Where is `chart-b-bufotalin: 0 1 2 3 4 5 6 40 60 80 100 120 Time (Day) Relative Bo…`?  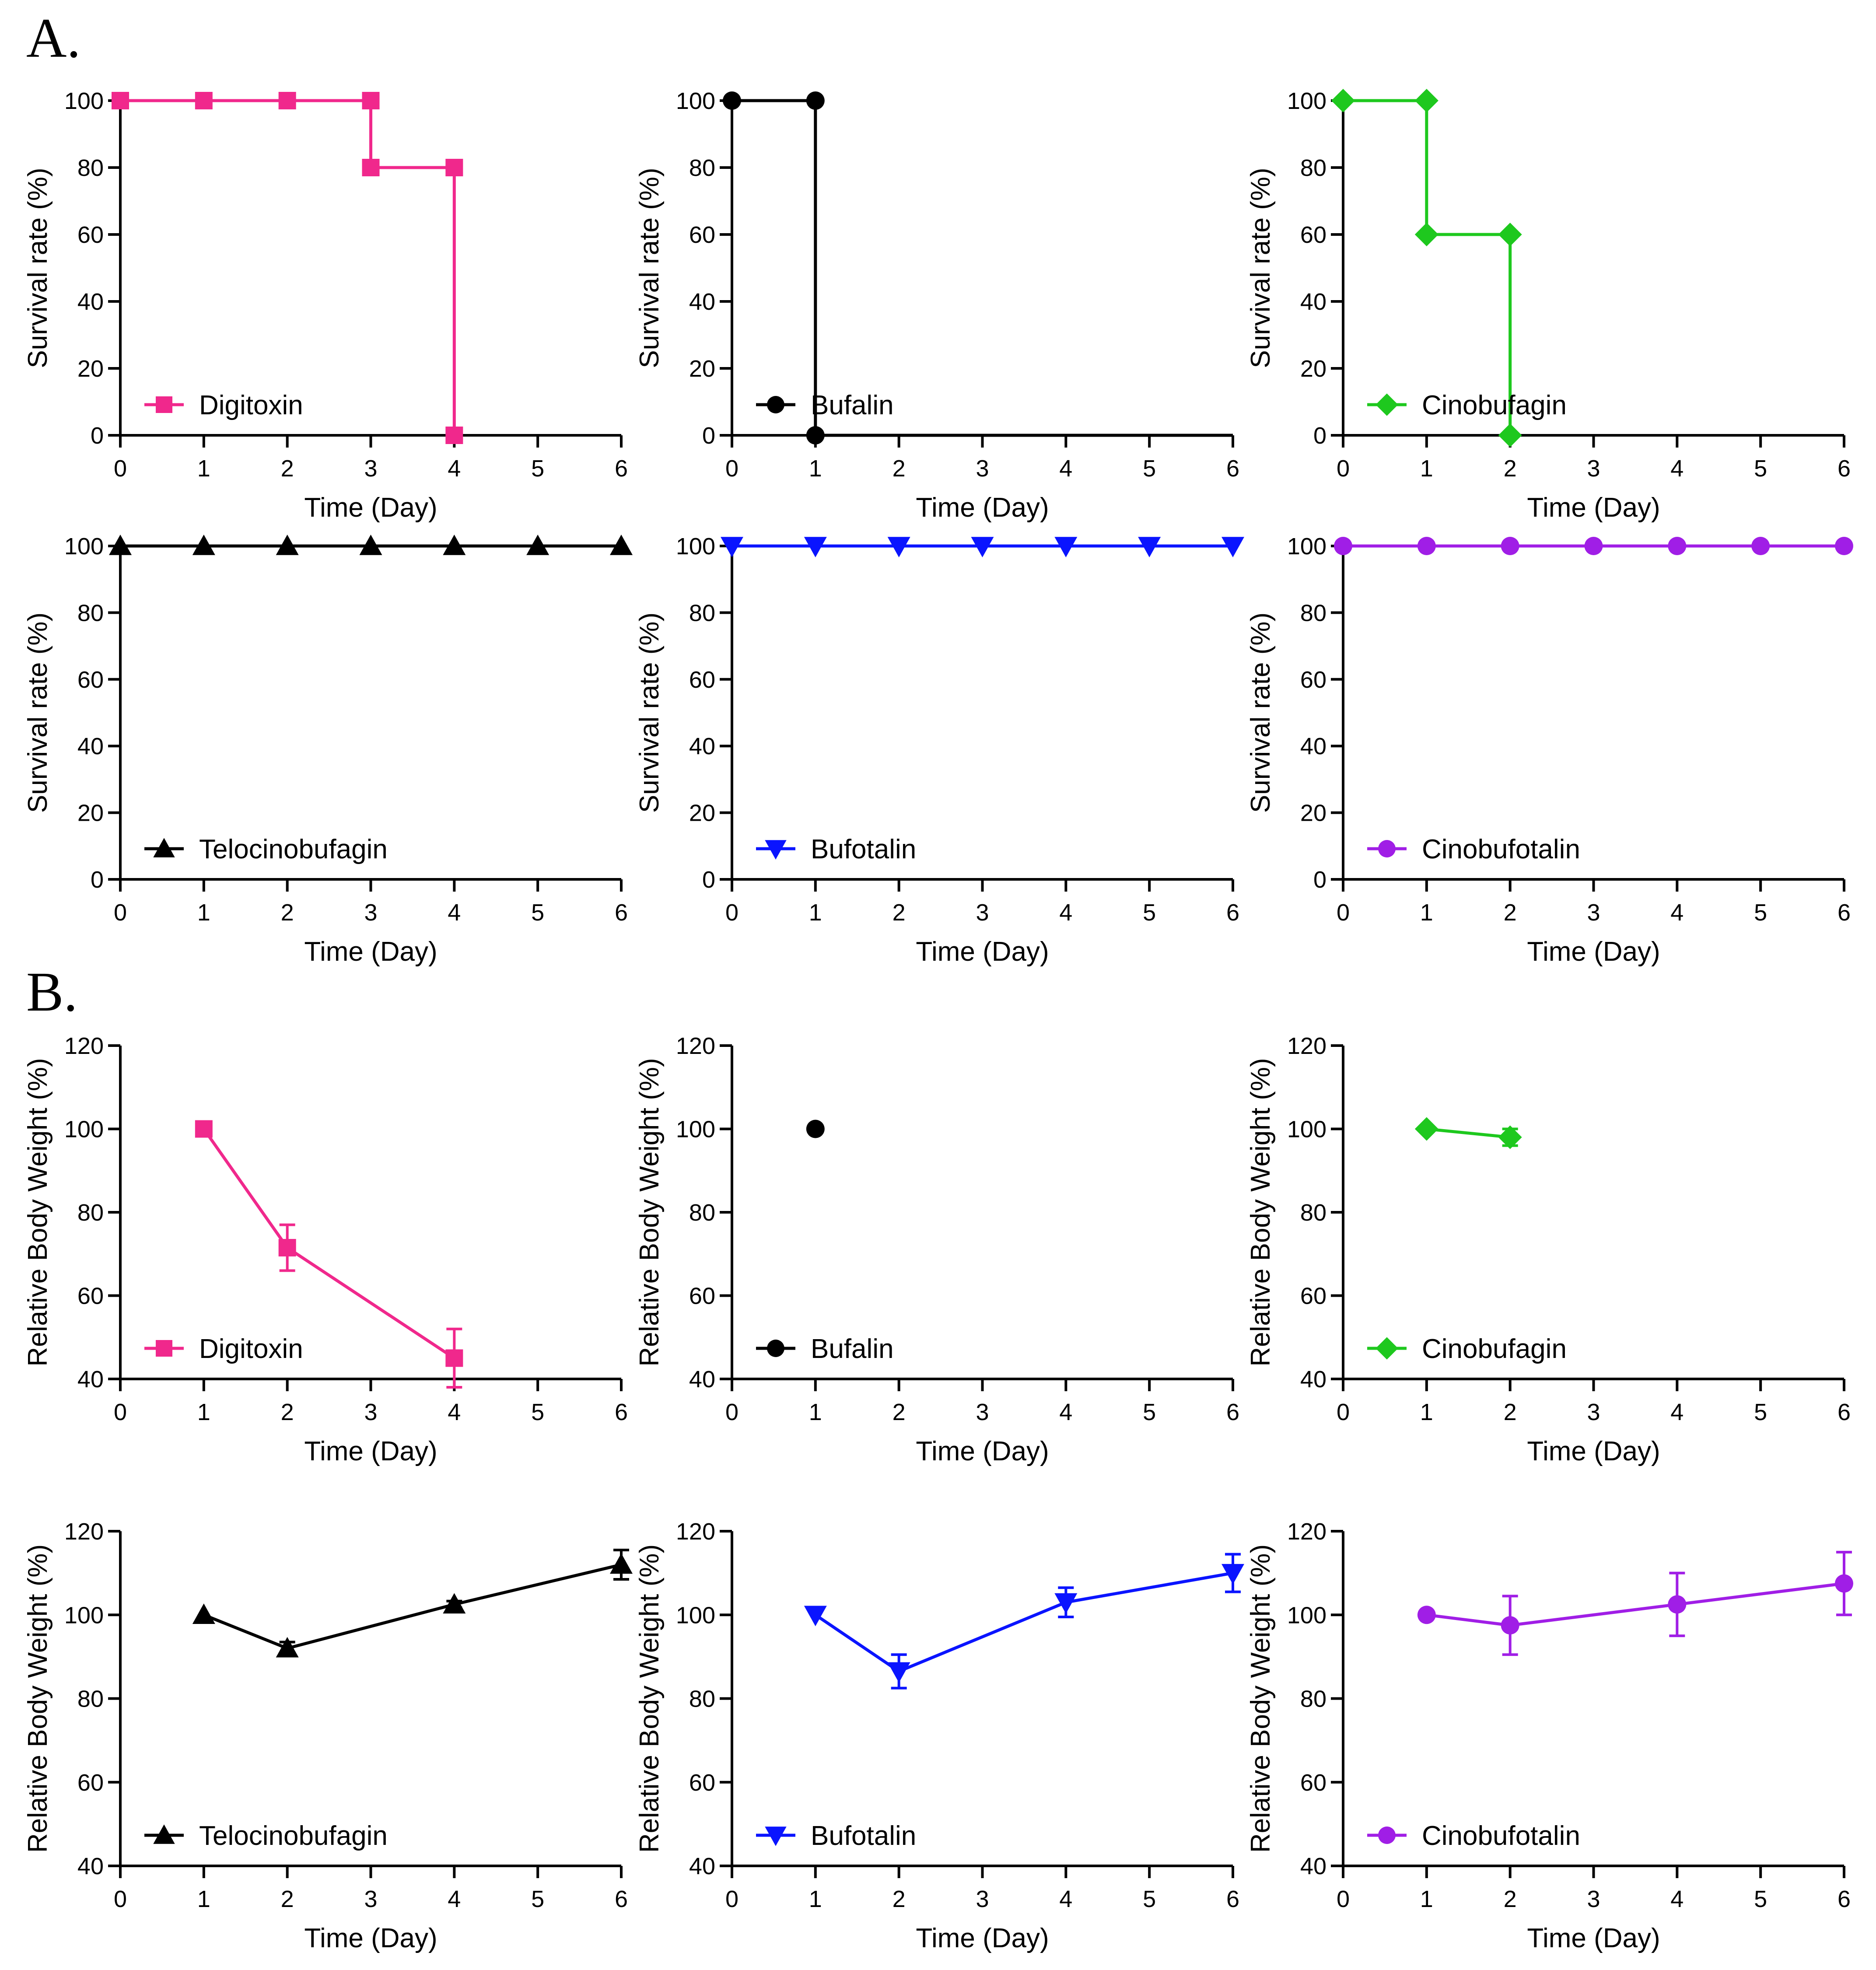
chart-b-bufotalin: 0 1 2 3 4 5 6 40 60 80 100 120 Time (Day) Relative Bo… is located at coordinates (939, 1736).